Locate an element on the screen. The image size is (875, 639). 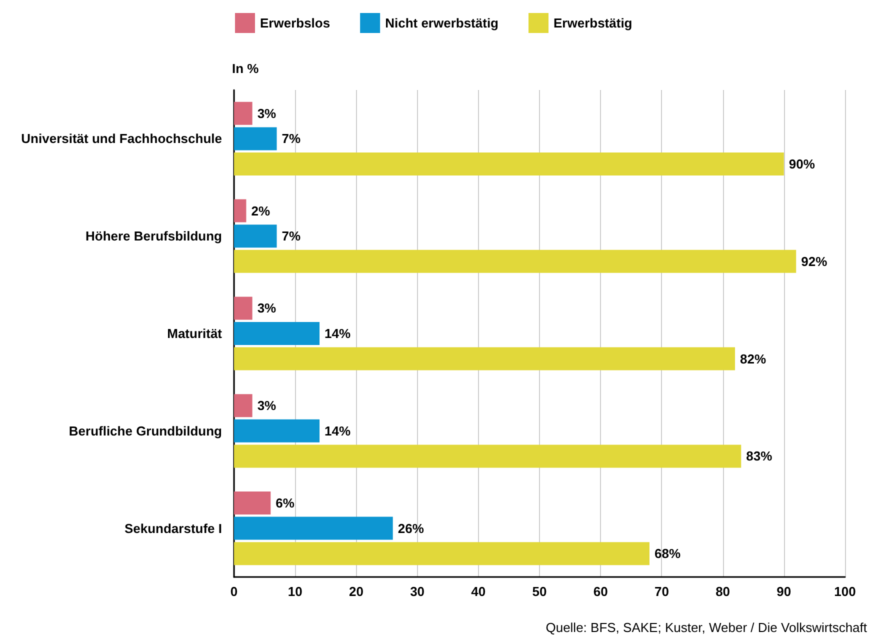
legend-label: Nicht erwerbstätig is located at coordinates (442, 23).